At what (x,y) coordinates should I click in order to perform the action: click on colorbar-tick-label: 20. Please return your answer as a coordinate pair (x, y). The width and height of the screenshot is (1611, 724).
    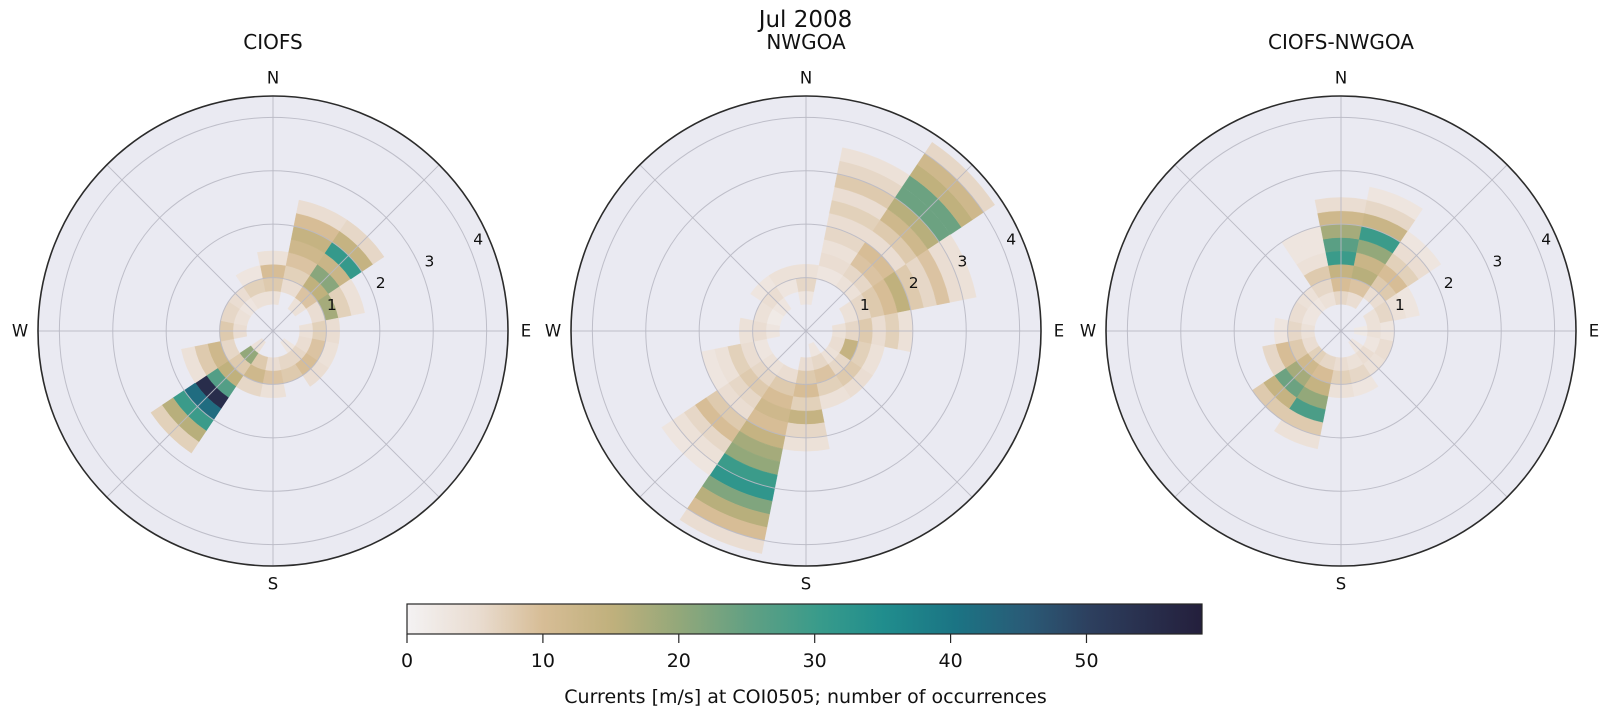
    Looking at the image, I should click on (679, 661).